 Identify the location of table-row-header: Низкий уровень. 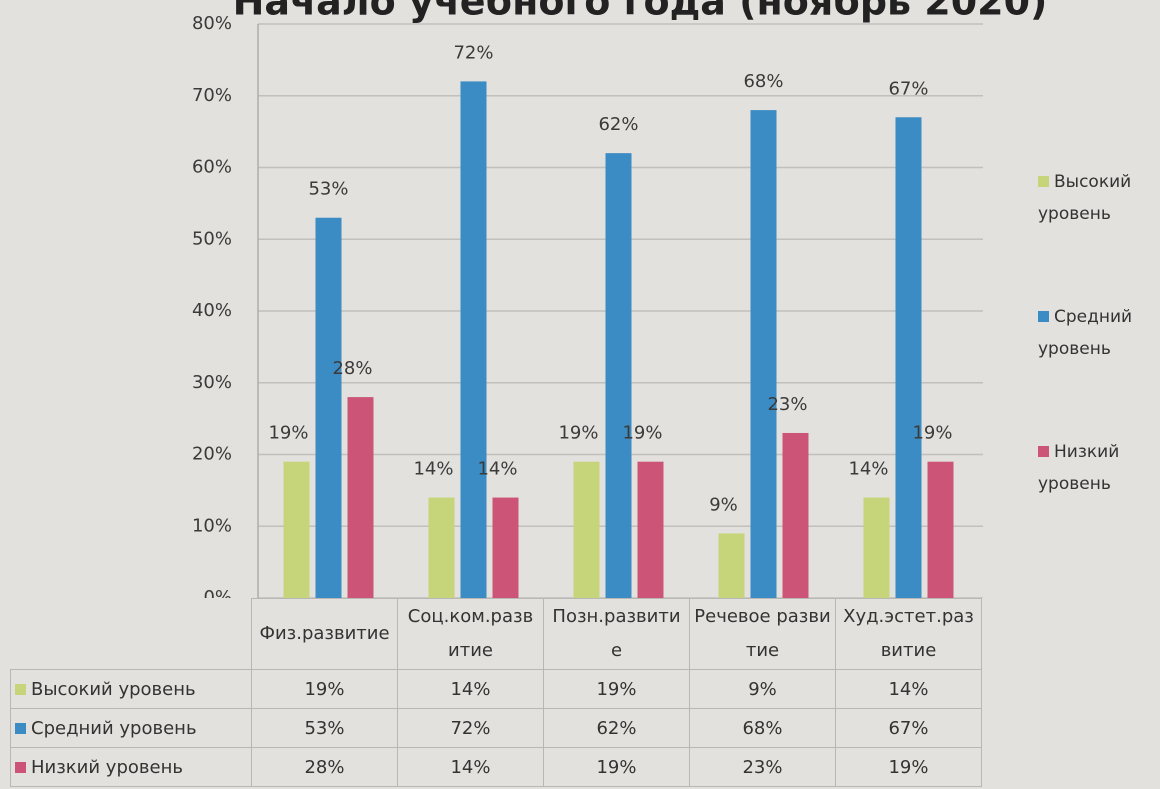
(131, 767).